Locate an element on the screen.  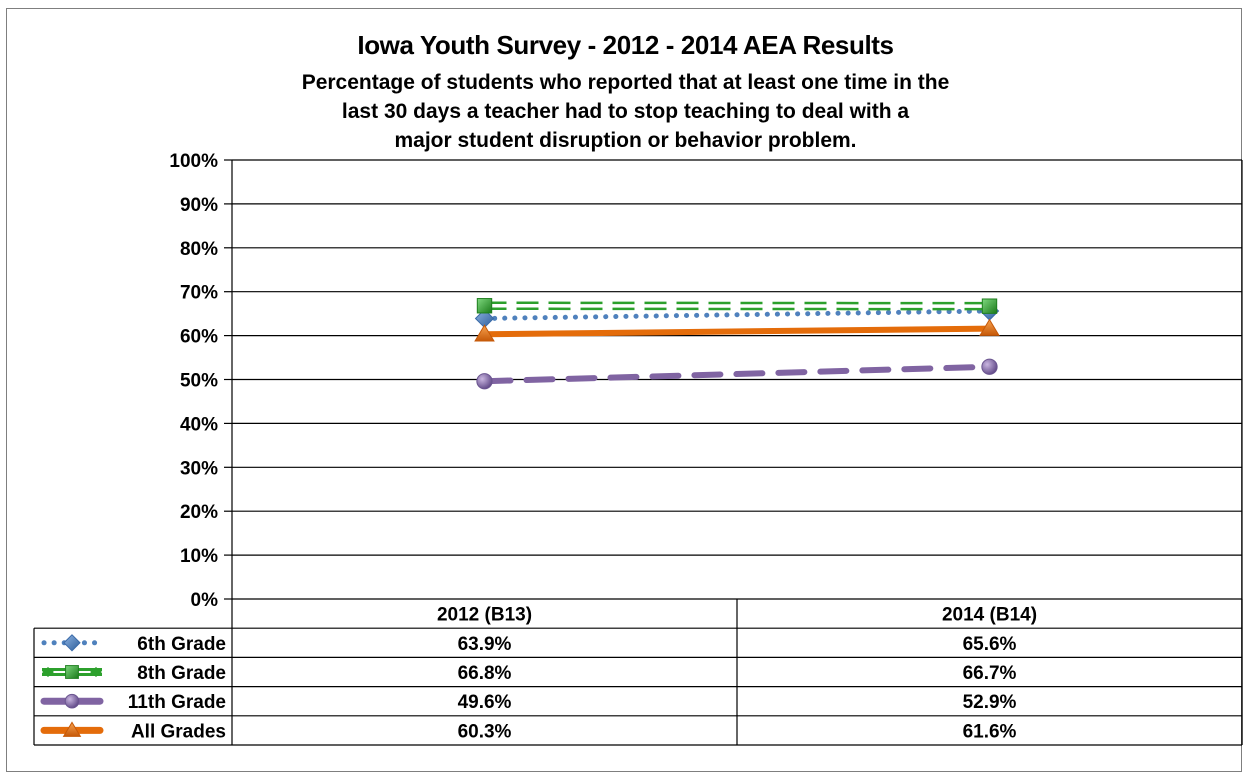
y-tick-label: 40% is located at coordinates (199, 424).